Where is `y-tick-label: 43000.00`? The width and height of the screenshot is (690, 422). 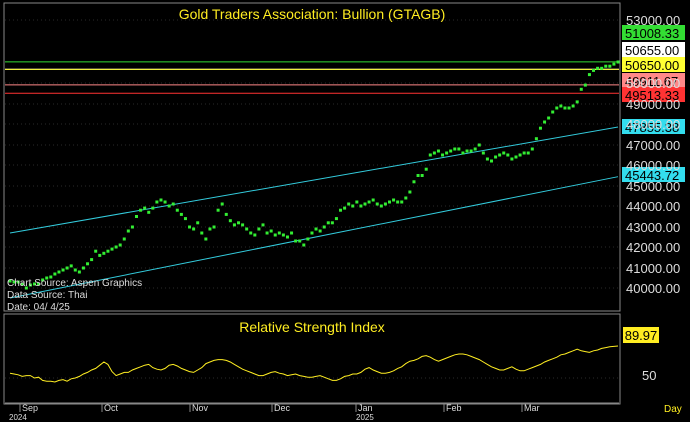
y-tick-label: 43000.00 is located at coordinates (653, 227).